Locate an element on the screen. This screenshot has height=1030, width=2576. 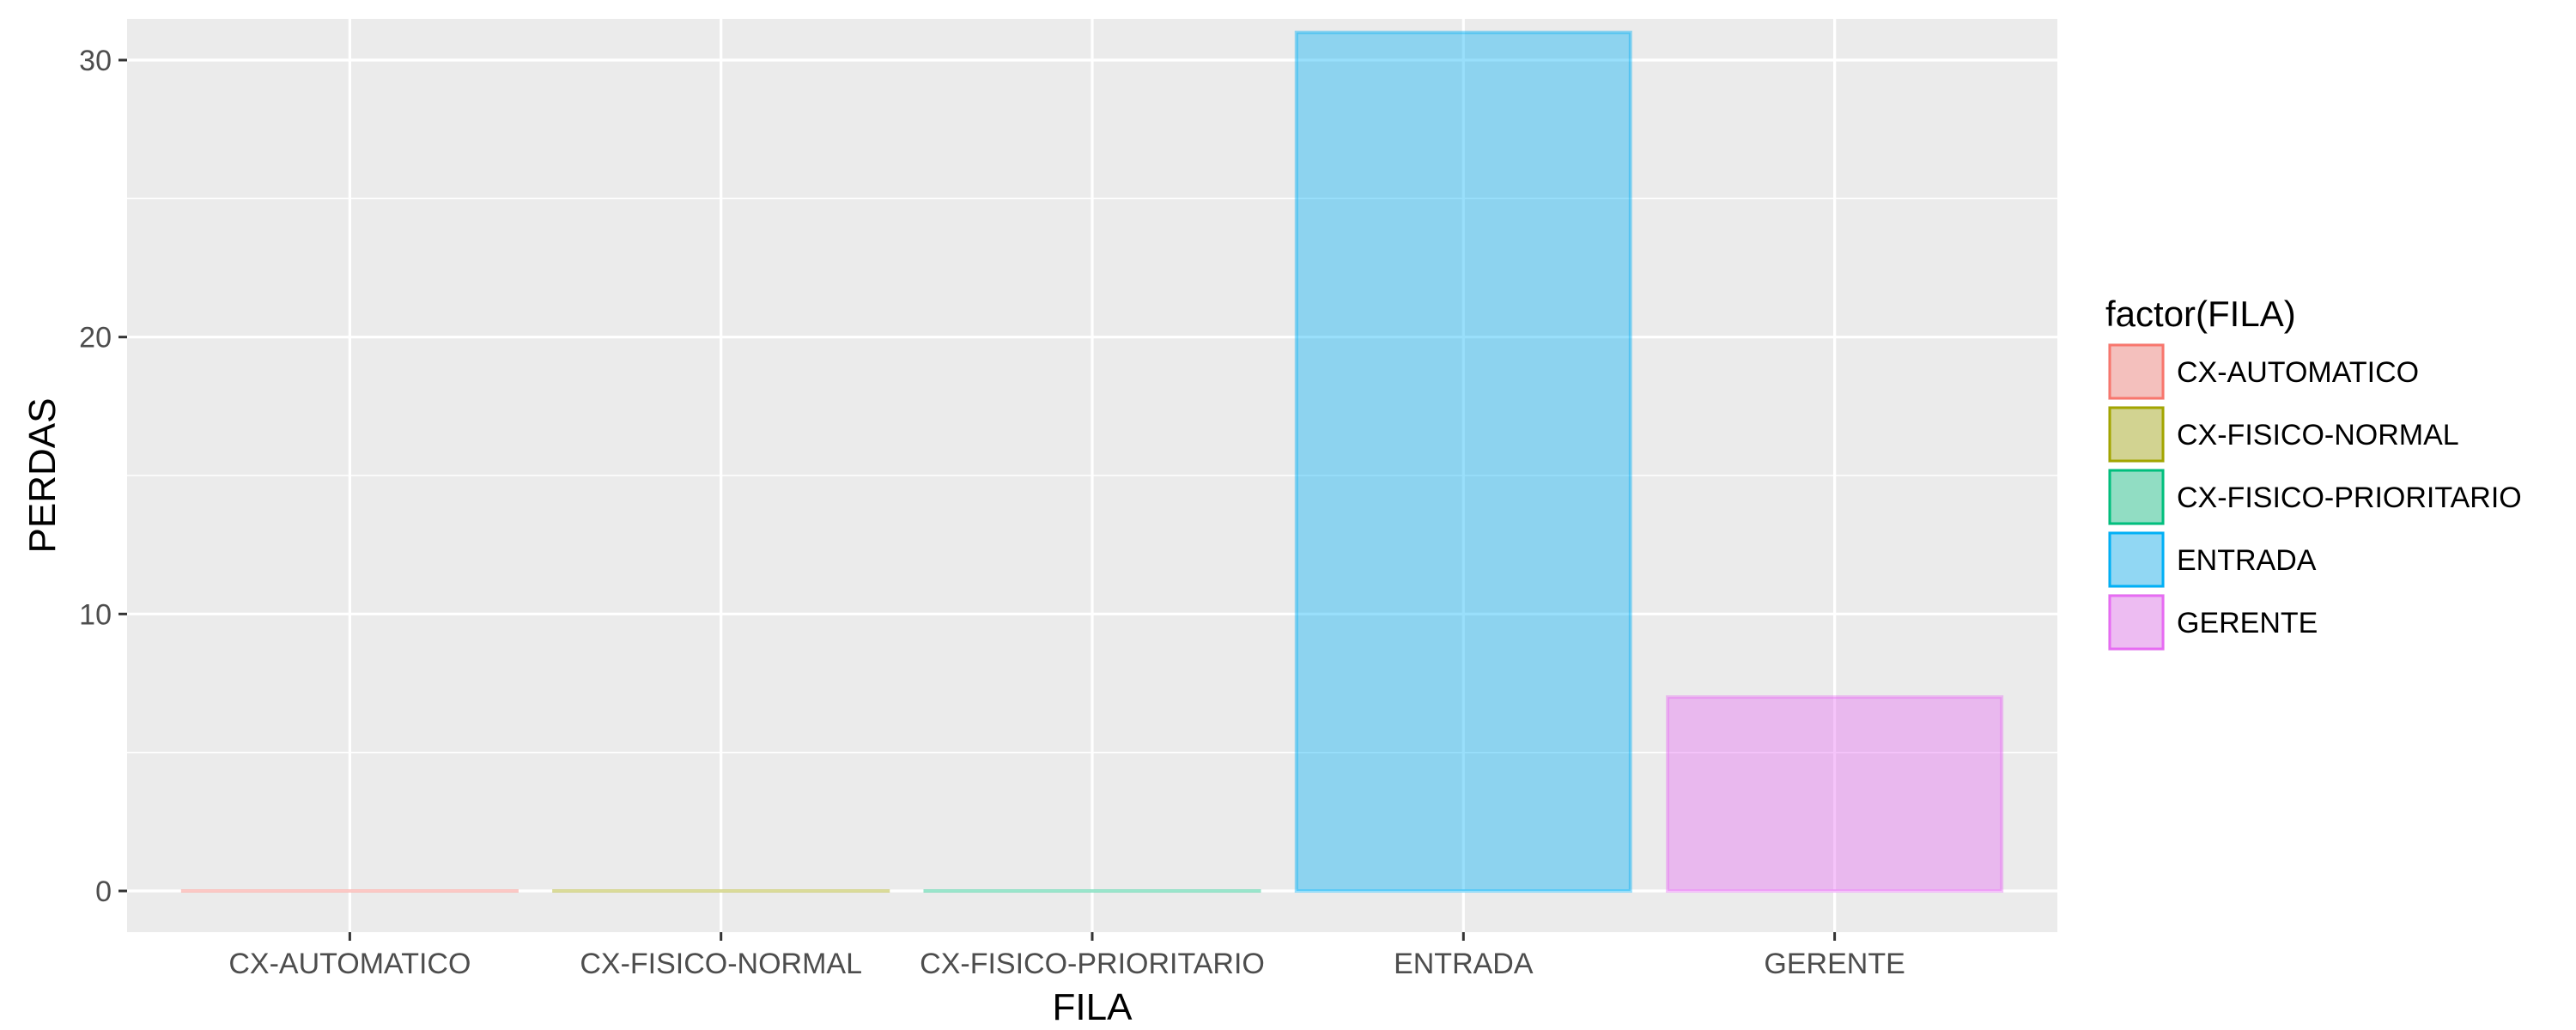
x-tick-label: ENTRADA is located at coordinates (1464, 964).